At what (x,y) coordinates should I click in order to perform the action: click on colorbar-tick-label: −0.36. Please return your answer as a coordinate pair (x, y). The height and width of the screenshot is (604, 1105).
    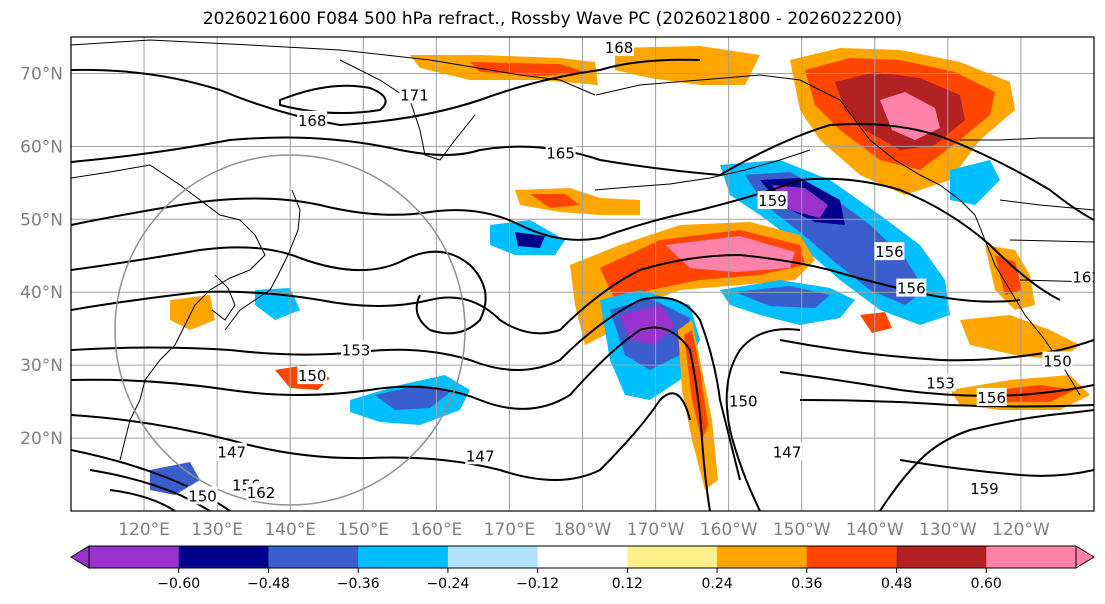
    Looking at the image, I should click on (358, 584).